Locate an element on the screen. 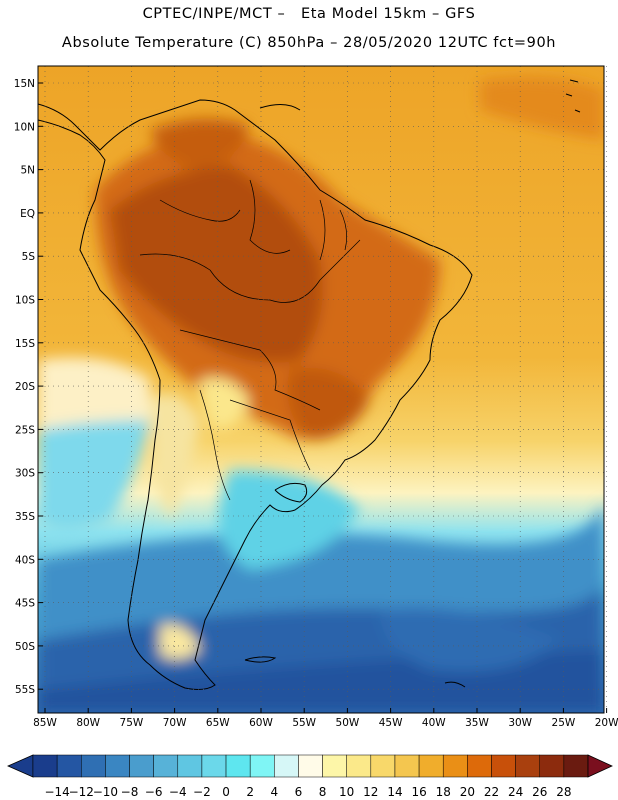 This screenshot has height=800, width=618. colorbar-label: −4 is located at coordinates (178, 792).